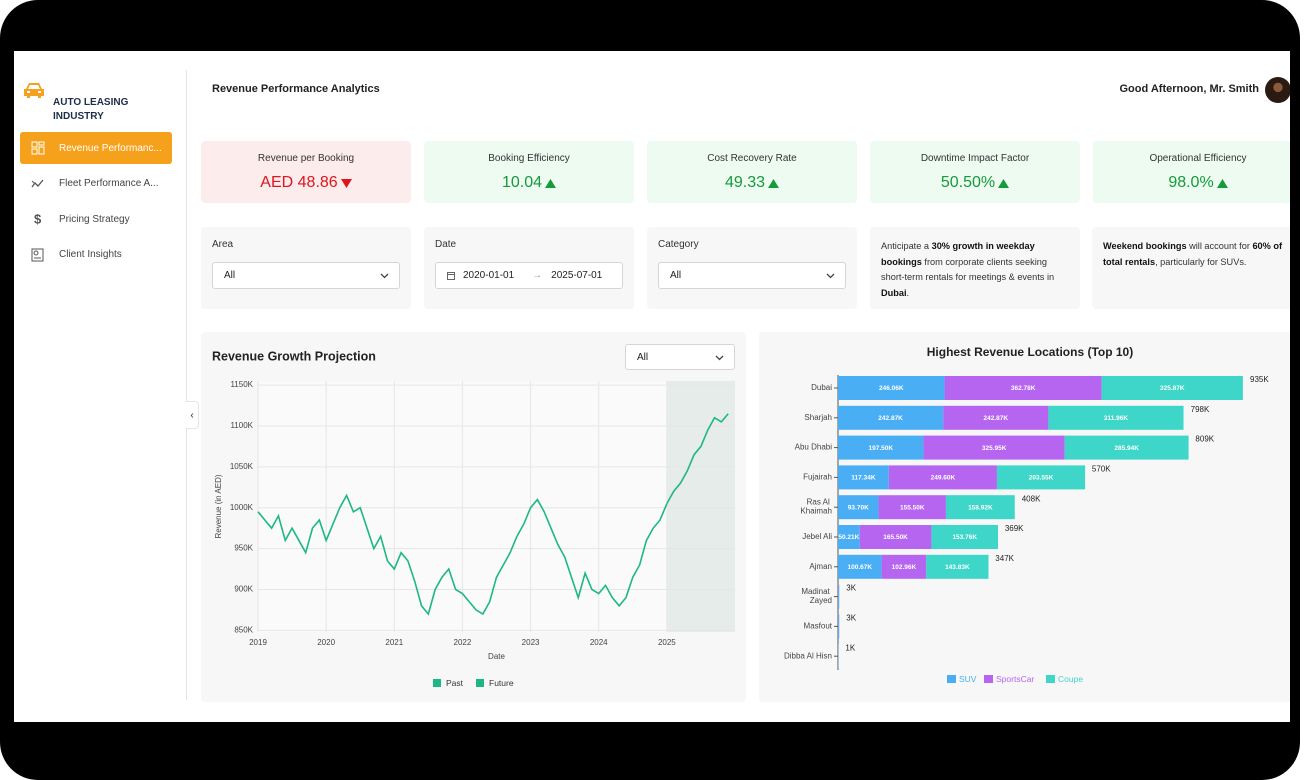 The height and width of the screenshot is (780, 1304). What do you see at coordinates (752, 183) in the screenshot?
I see `kpi-value-row: 49.33` at bounding box center [752, 183].